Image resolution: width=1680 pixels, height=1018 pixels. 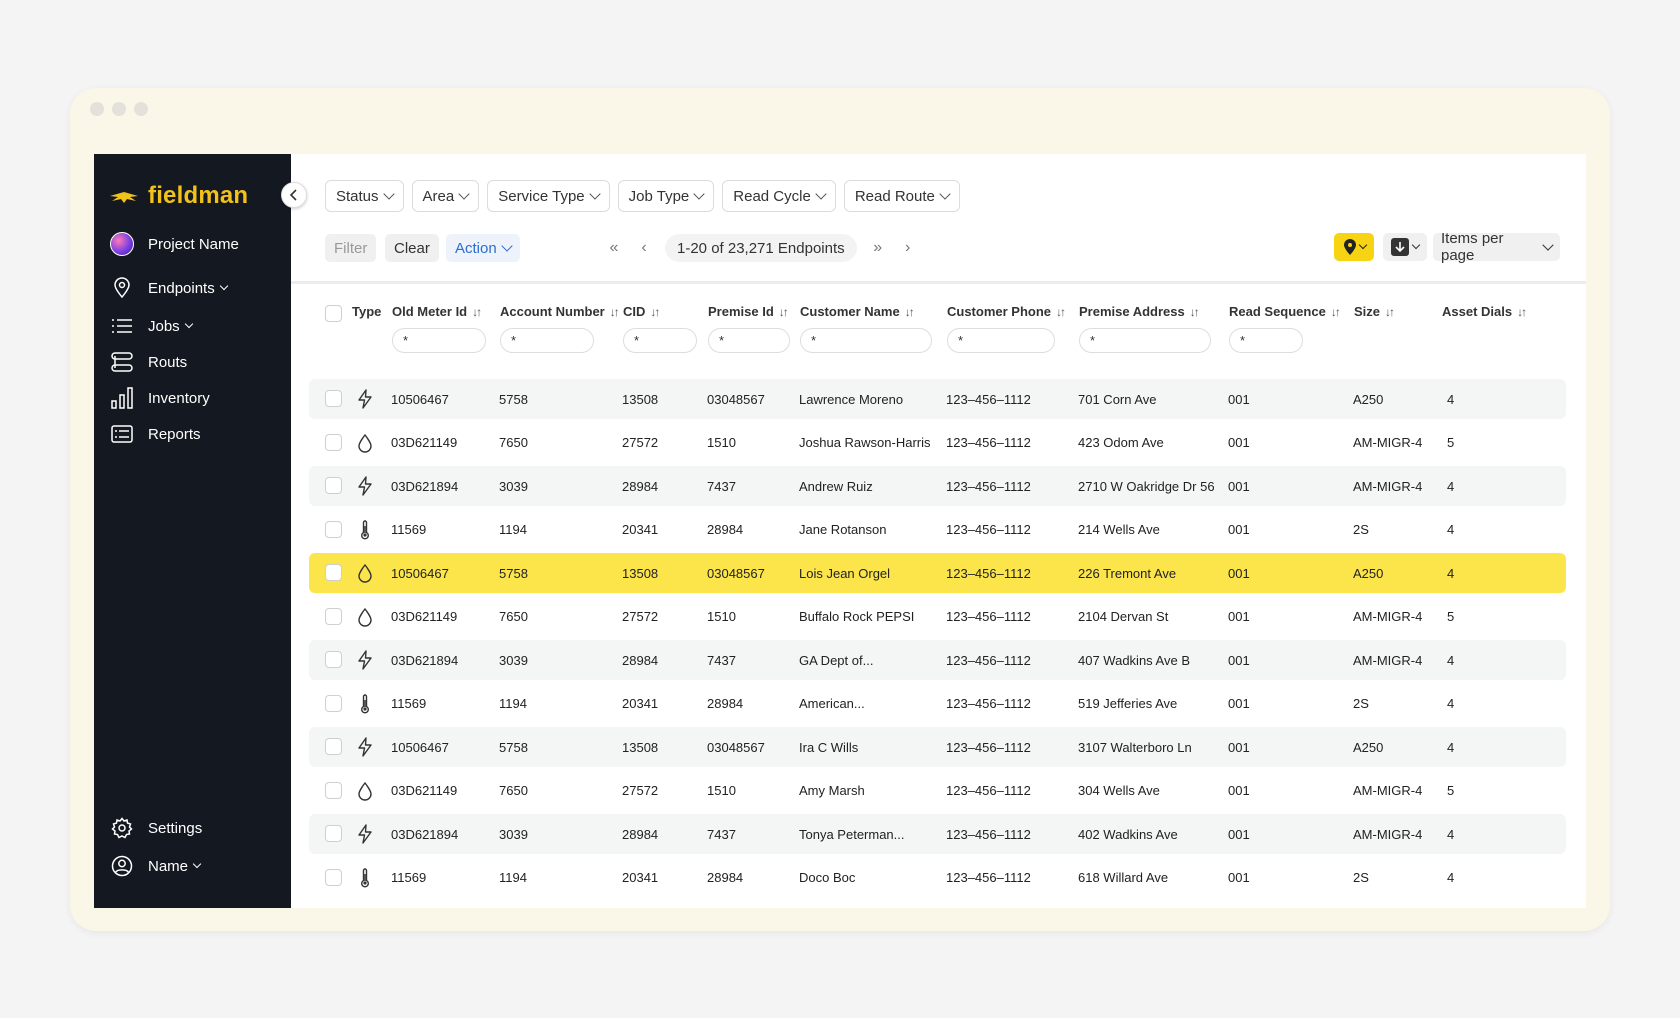 I want to click on cid-filter-input: *, so click(x=660, y=340).